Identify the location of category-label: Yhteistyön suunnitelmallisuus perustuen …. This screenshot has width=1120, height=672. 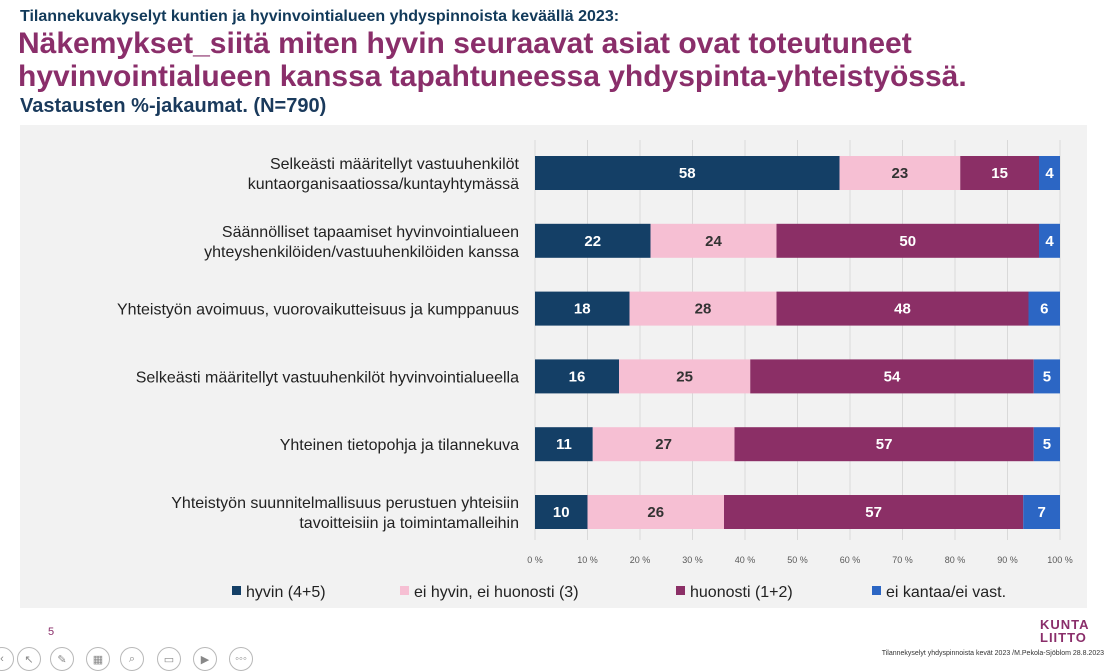
(345, 503).